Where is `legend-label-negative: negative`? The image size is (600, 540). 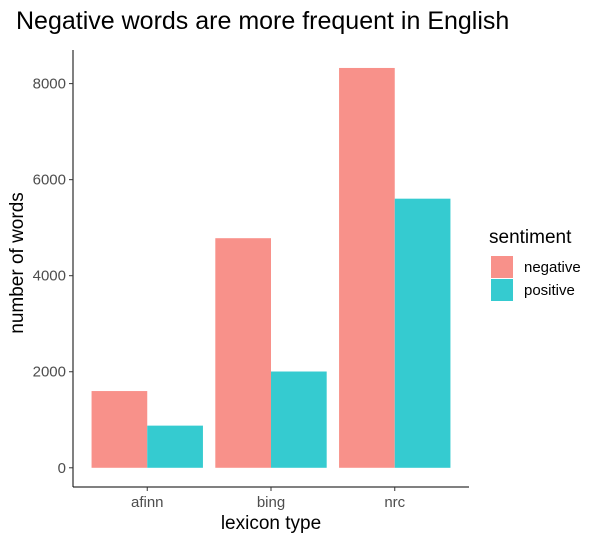
legend-label-negative: negative is located at coordinates (552, 267).